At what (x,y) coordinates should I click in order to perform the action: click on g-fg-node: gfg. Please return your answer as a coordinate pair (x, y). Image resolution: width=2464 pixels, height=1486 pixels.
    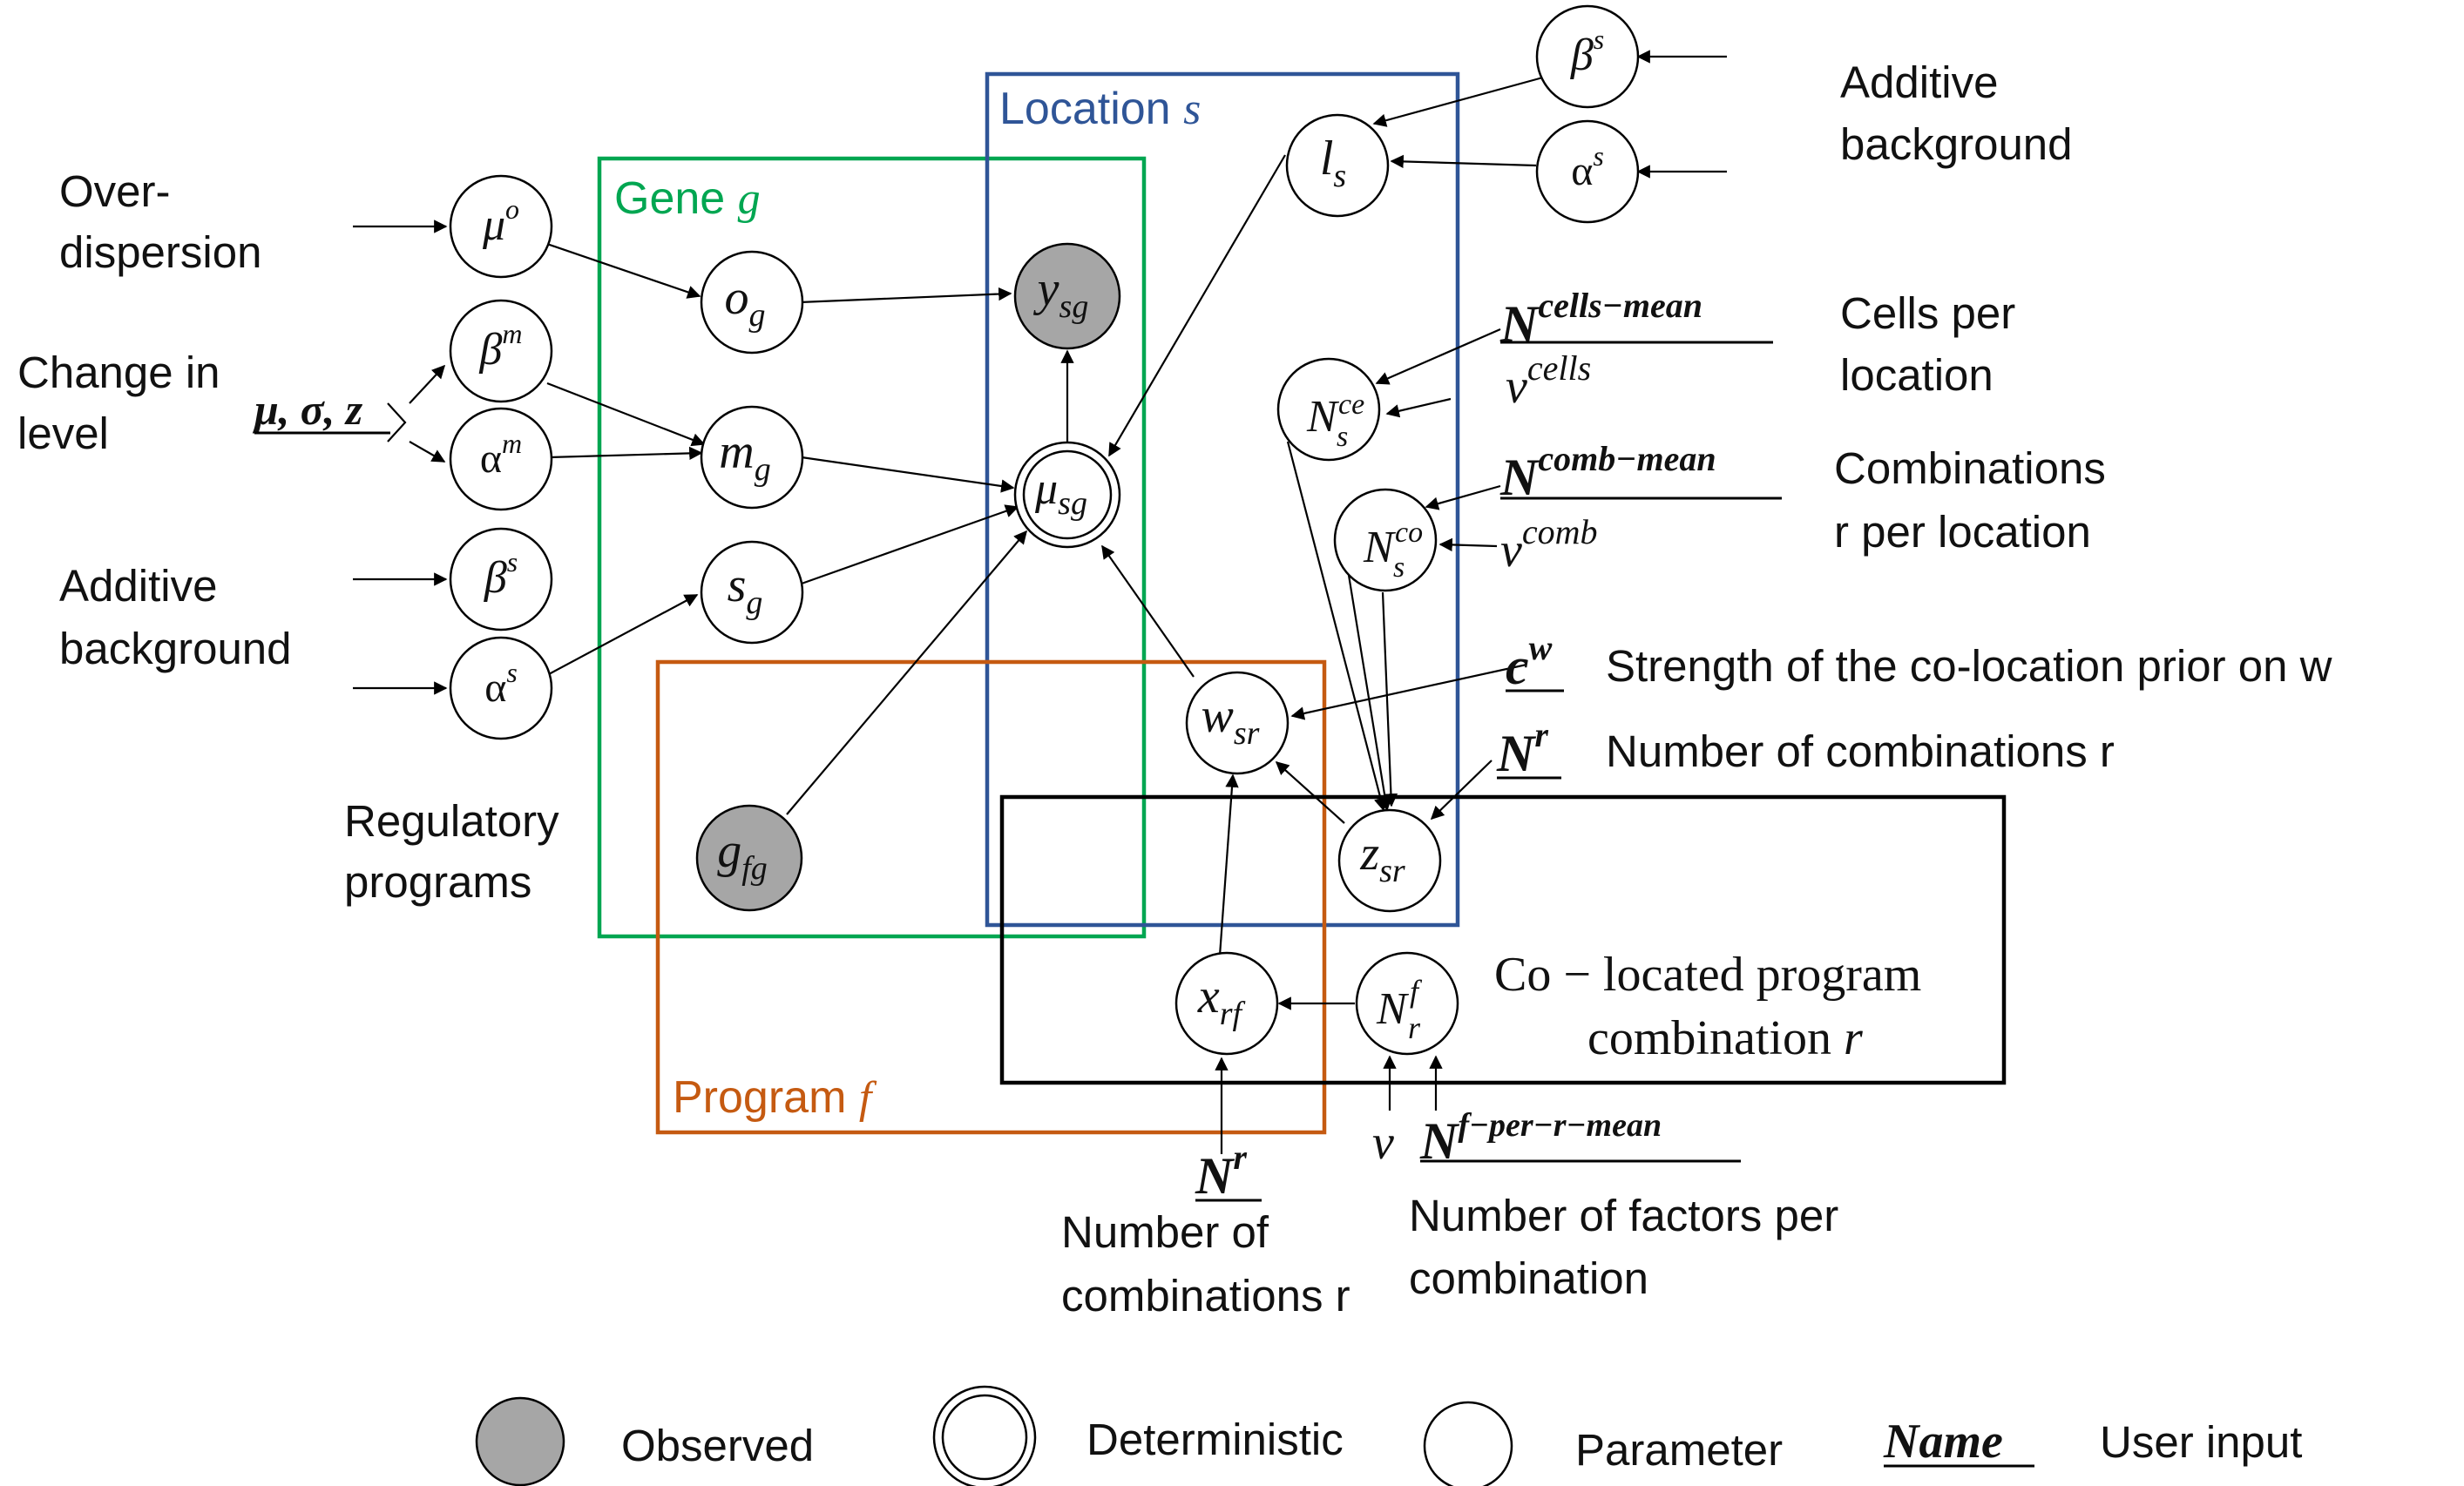
    Looking at the image, I should click on (749, 858).